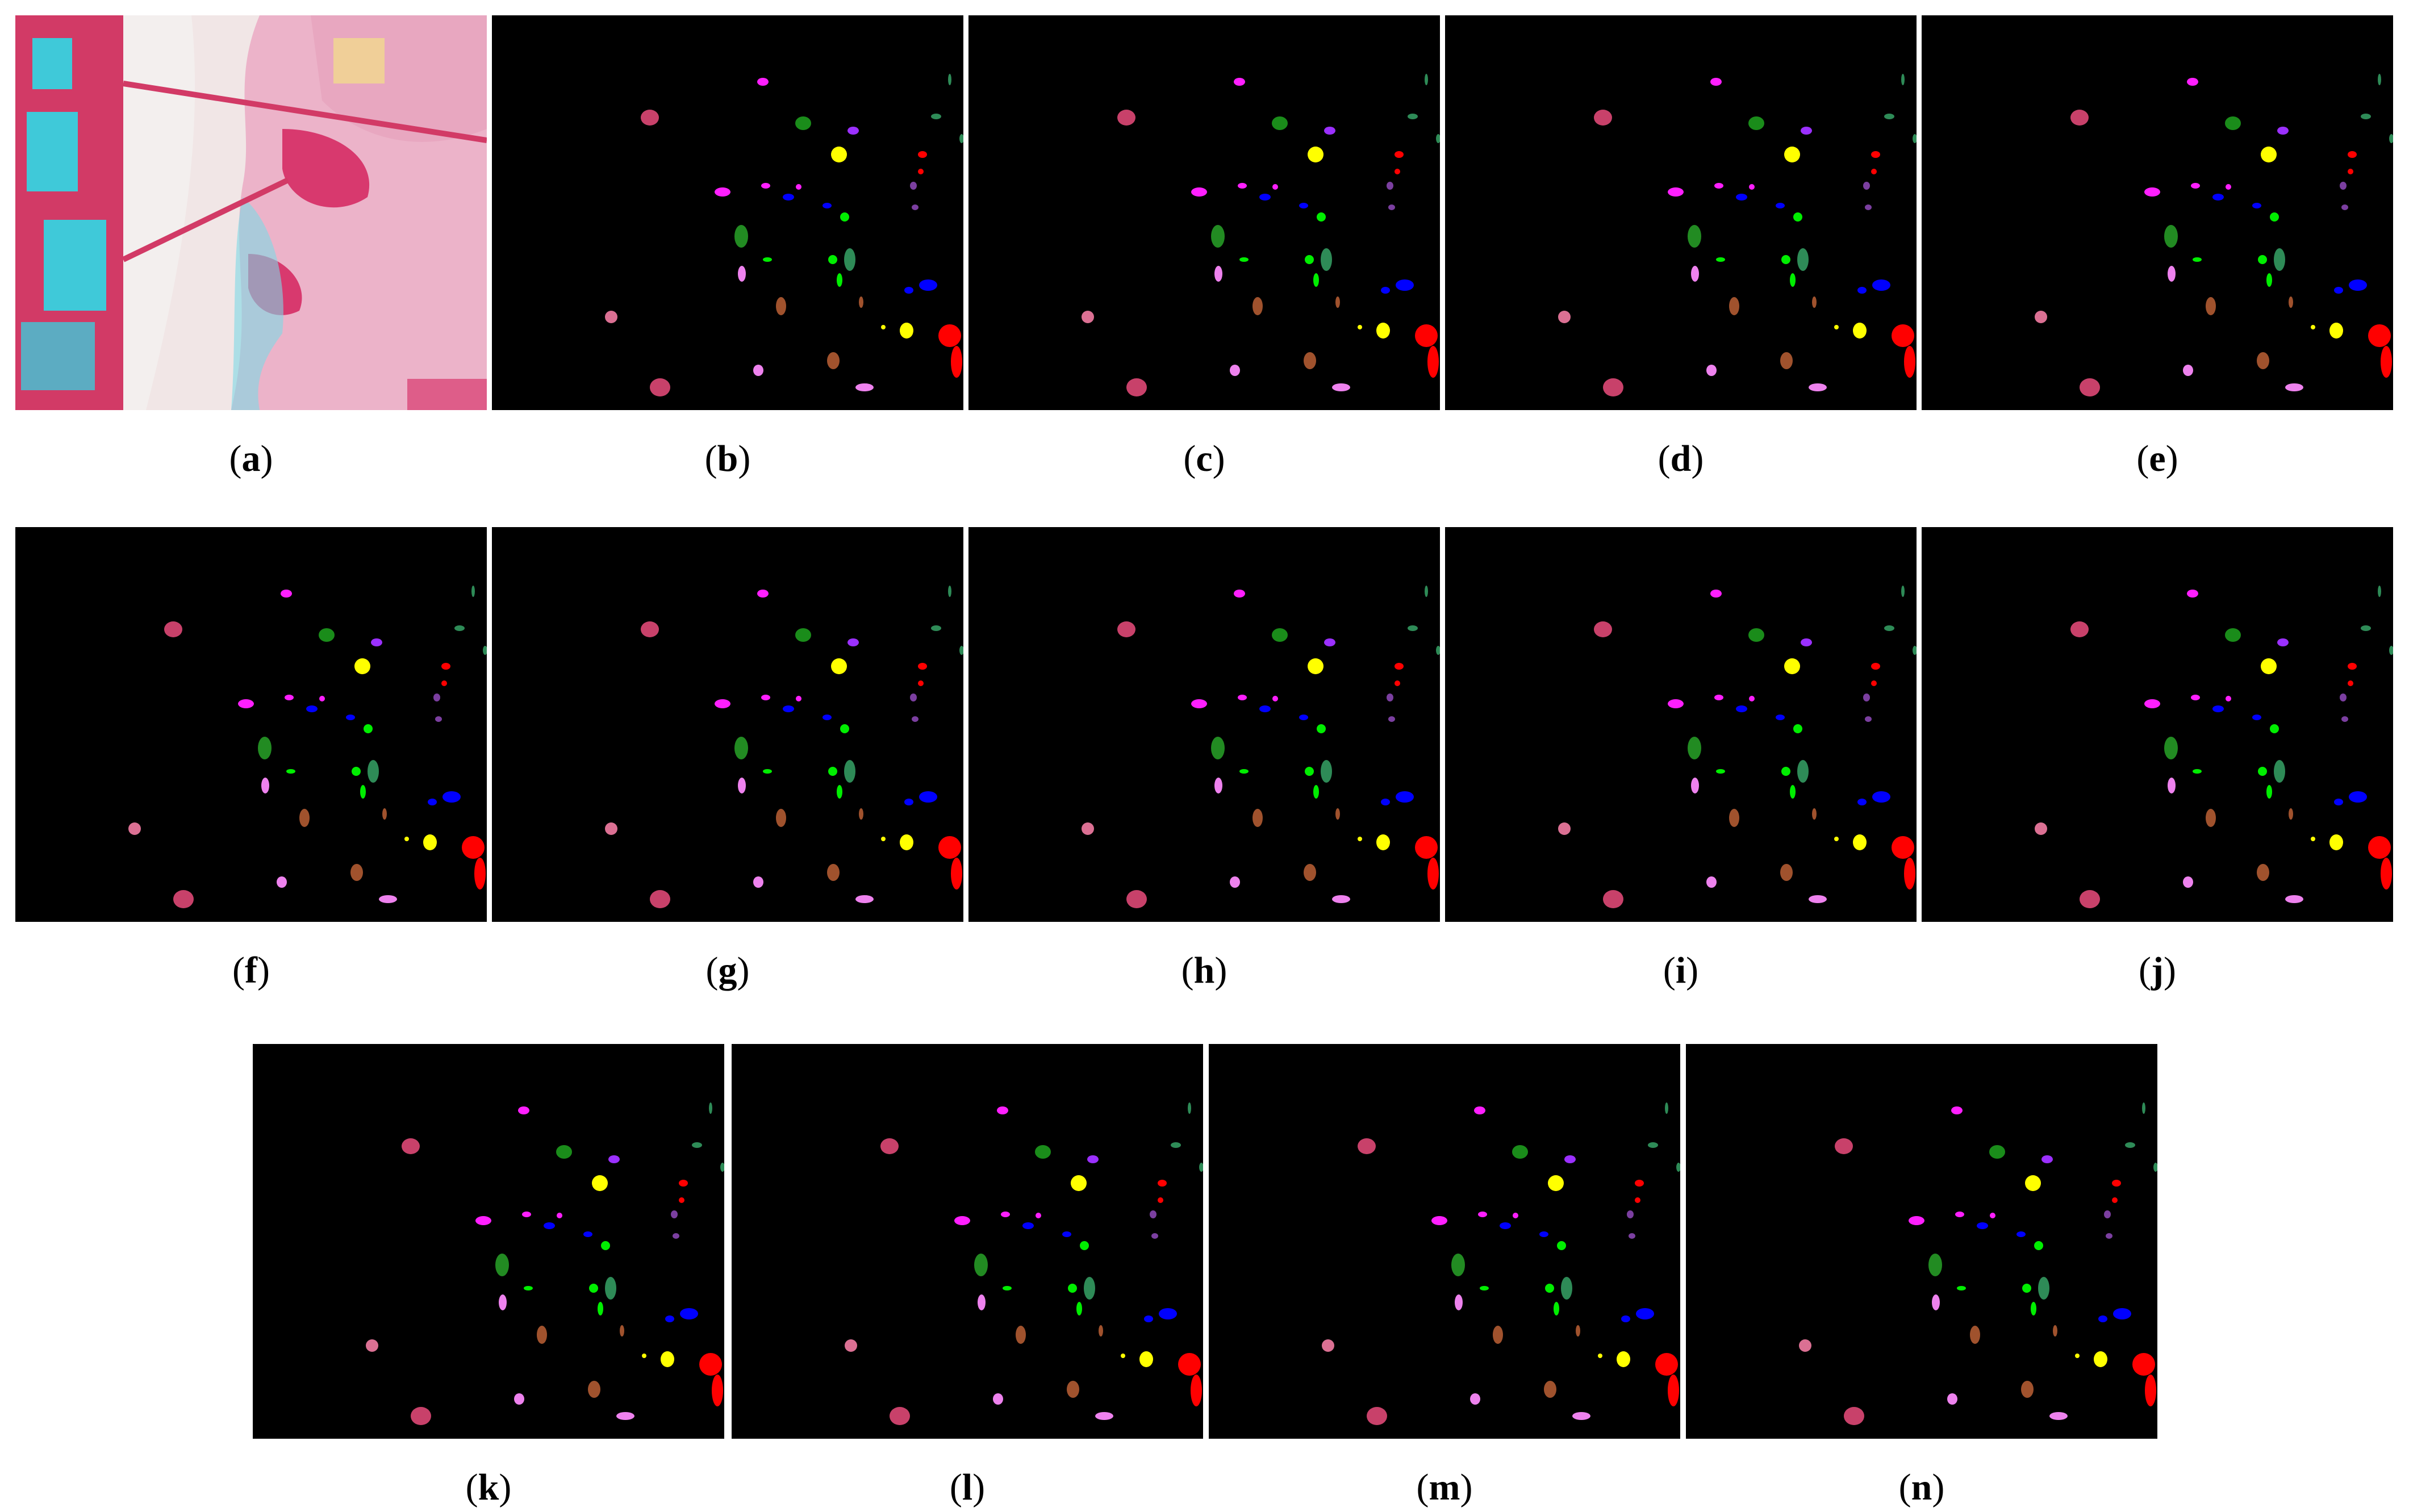  What do you see at coordinates (968, 1241) in the screenshot?
I see `classification-map` at bounding box center [968, 1241].